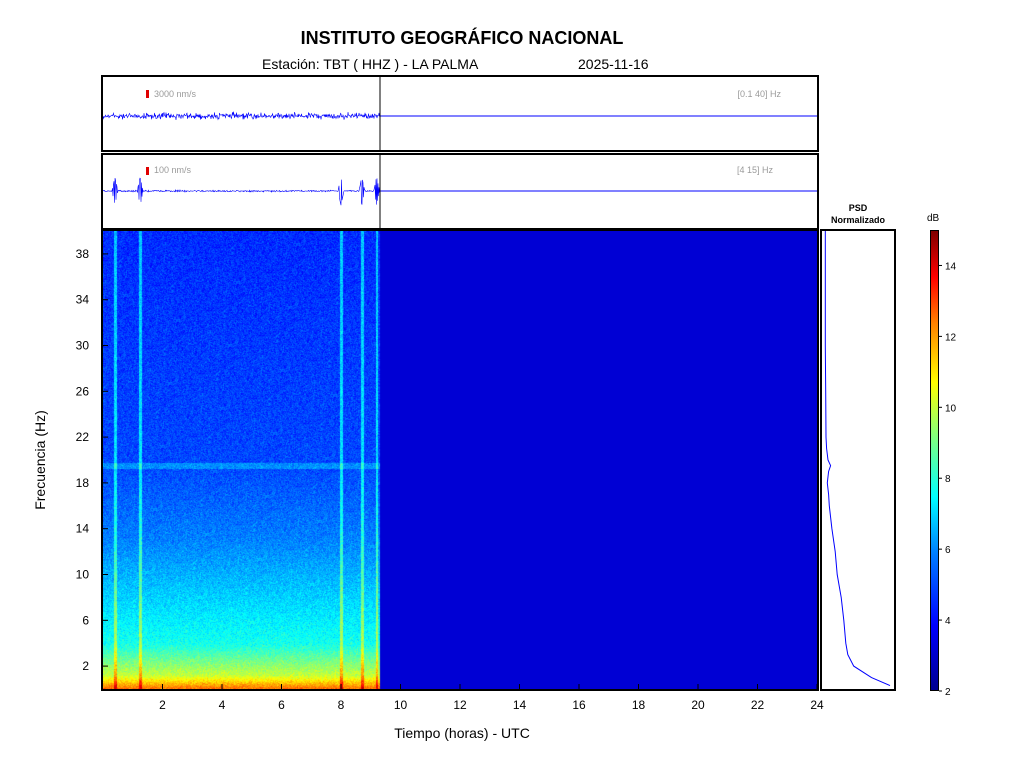 This screenshot has width=1024, height=768. Describe the element at coordinates (162, 705) in the screenshot. I see `x-tick-label: 2` at that location.